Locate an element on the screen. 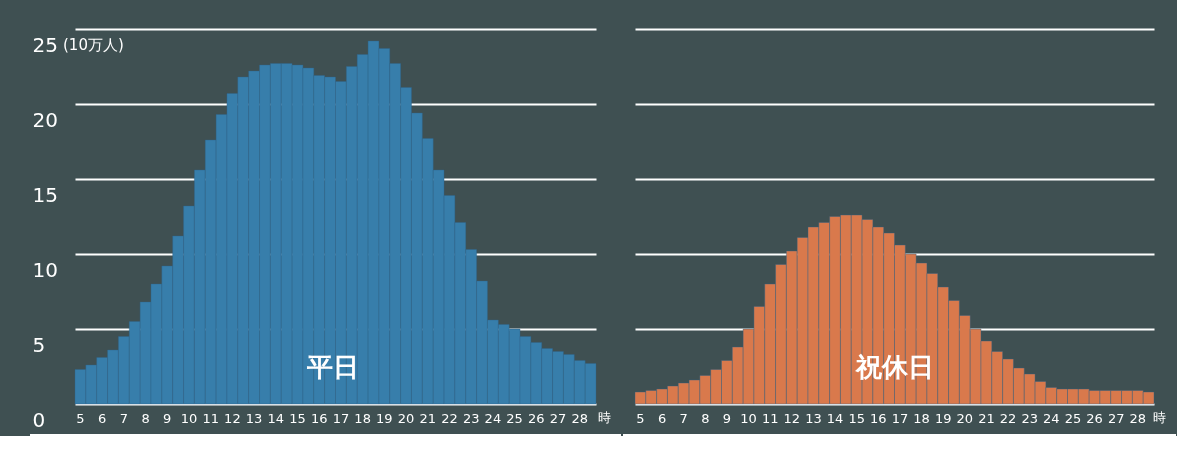 The image size is (1200, 465). y-axis-title: (10万人) is located at coordinates (93, 45).